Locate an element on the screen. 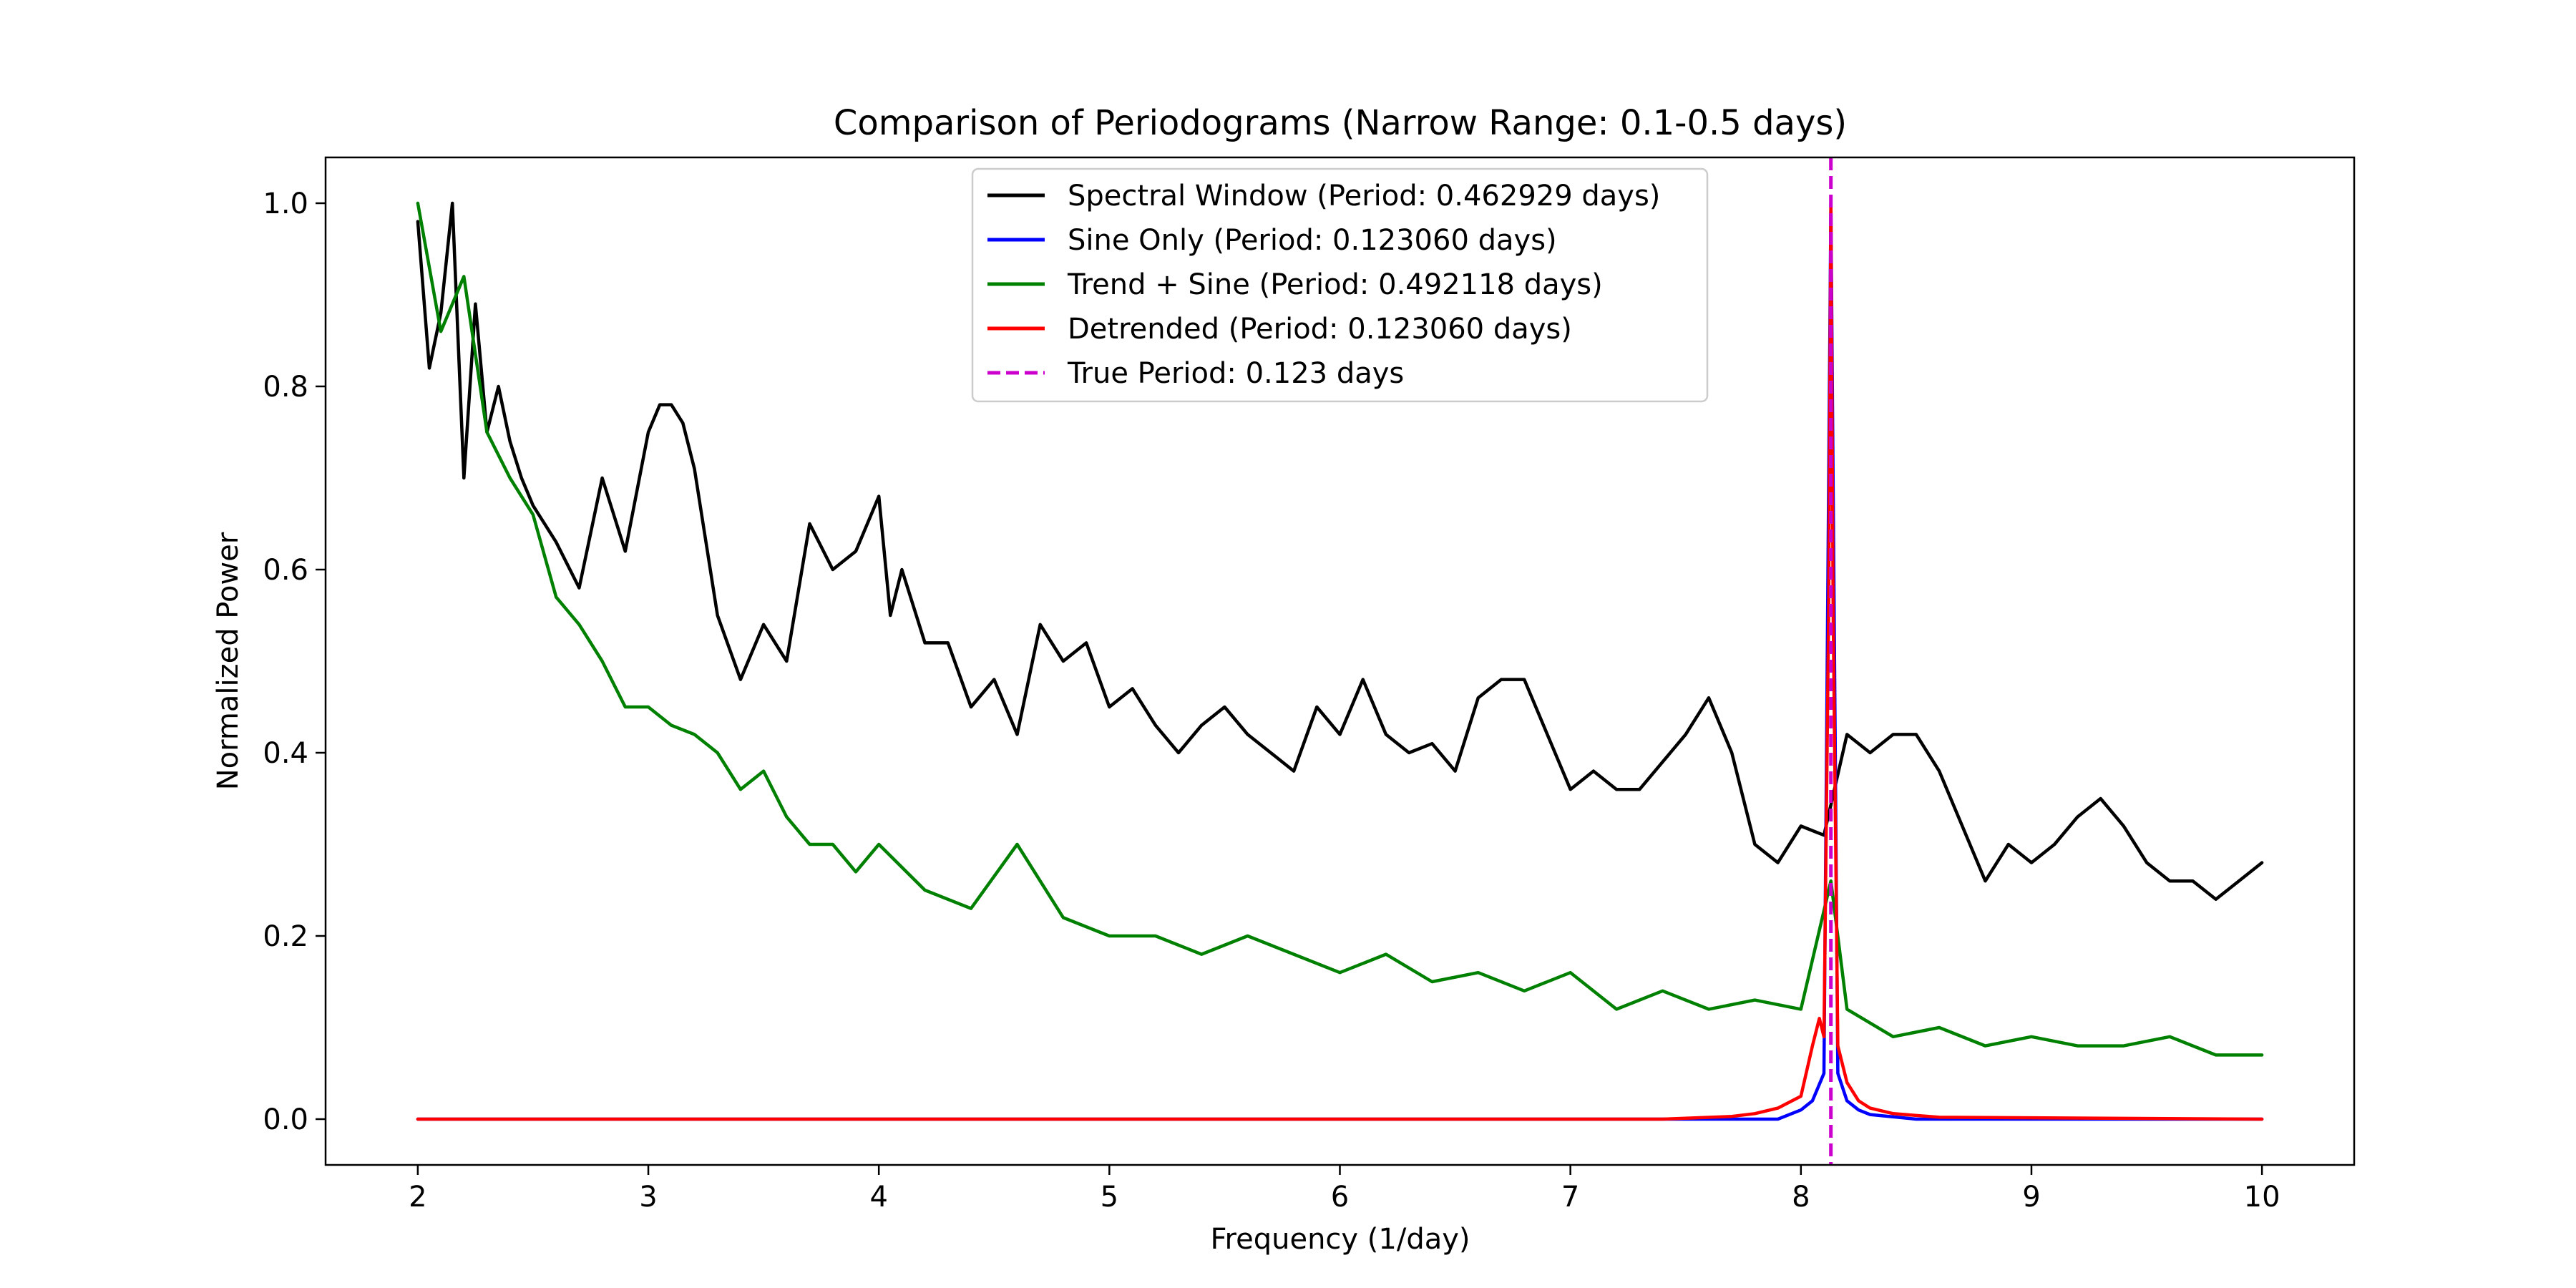 This screenshot has width=2576, height=1288. legend-label: True Period: 0.123 days is located at coordinates (1235, 373).